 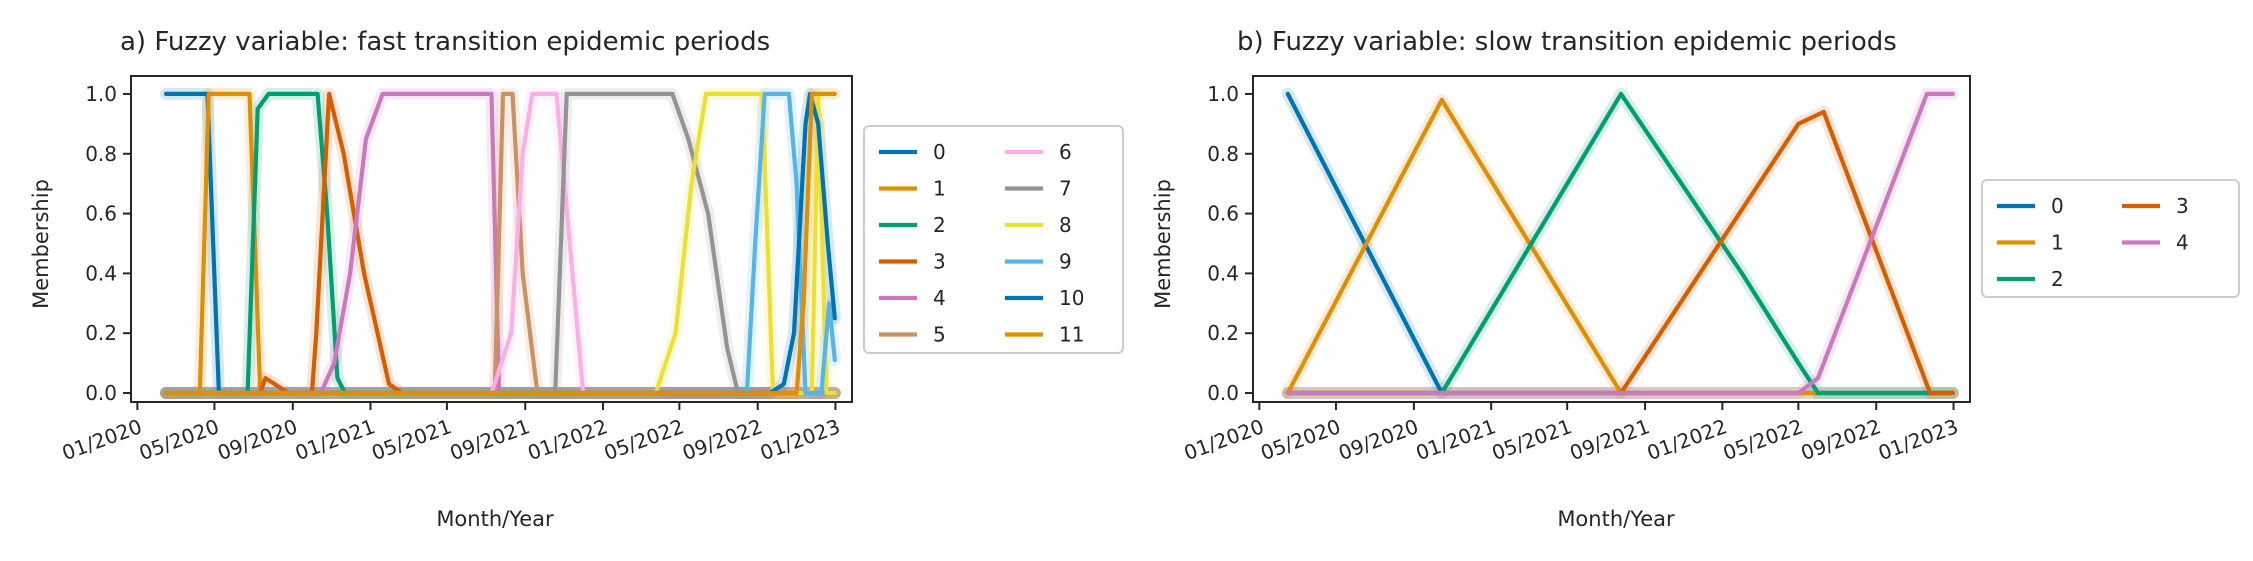 I want to click on legend: 0 1 2 3 4 5 6 7 8 9 10 11, so click(x=993, y=239).